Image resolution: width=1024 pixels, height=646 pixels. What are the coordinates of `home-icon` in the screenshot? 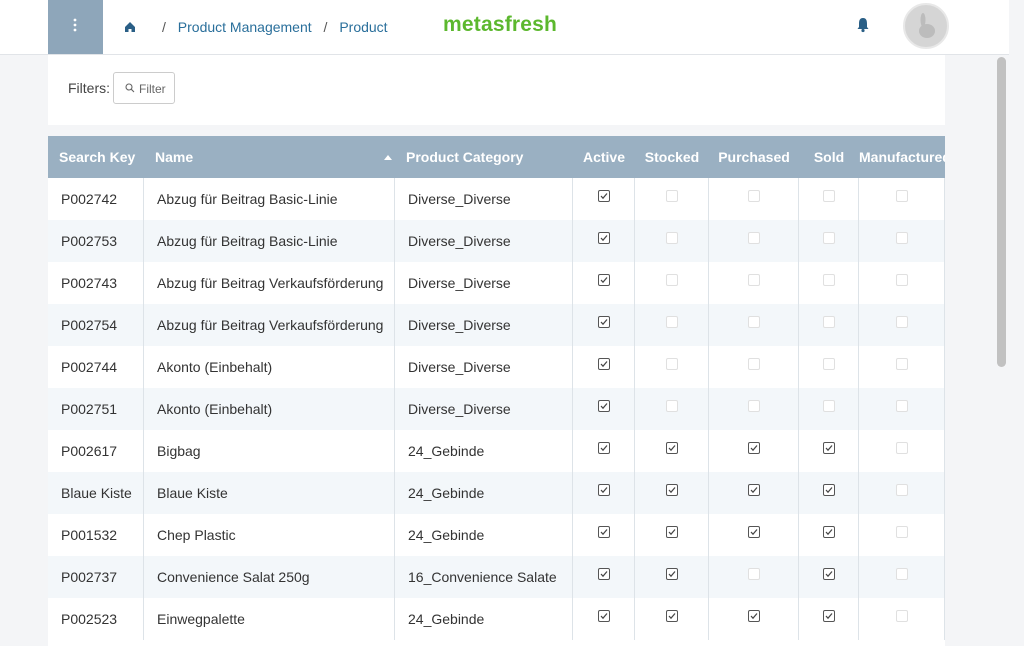 It's located at (130, 27).